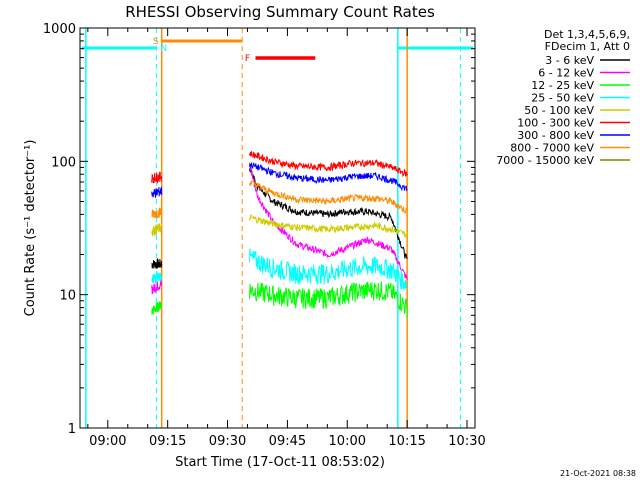 This screenshot has width=640, height=480. Describe the element at coordinates (247, 59) in the screenshot. I see `flare-flag-label: F` at that location.